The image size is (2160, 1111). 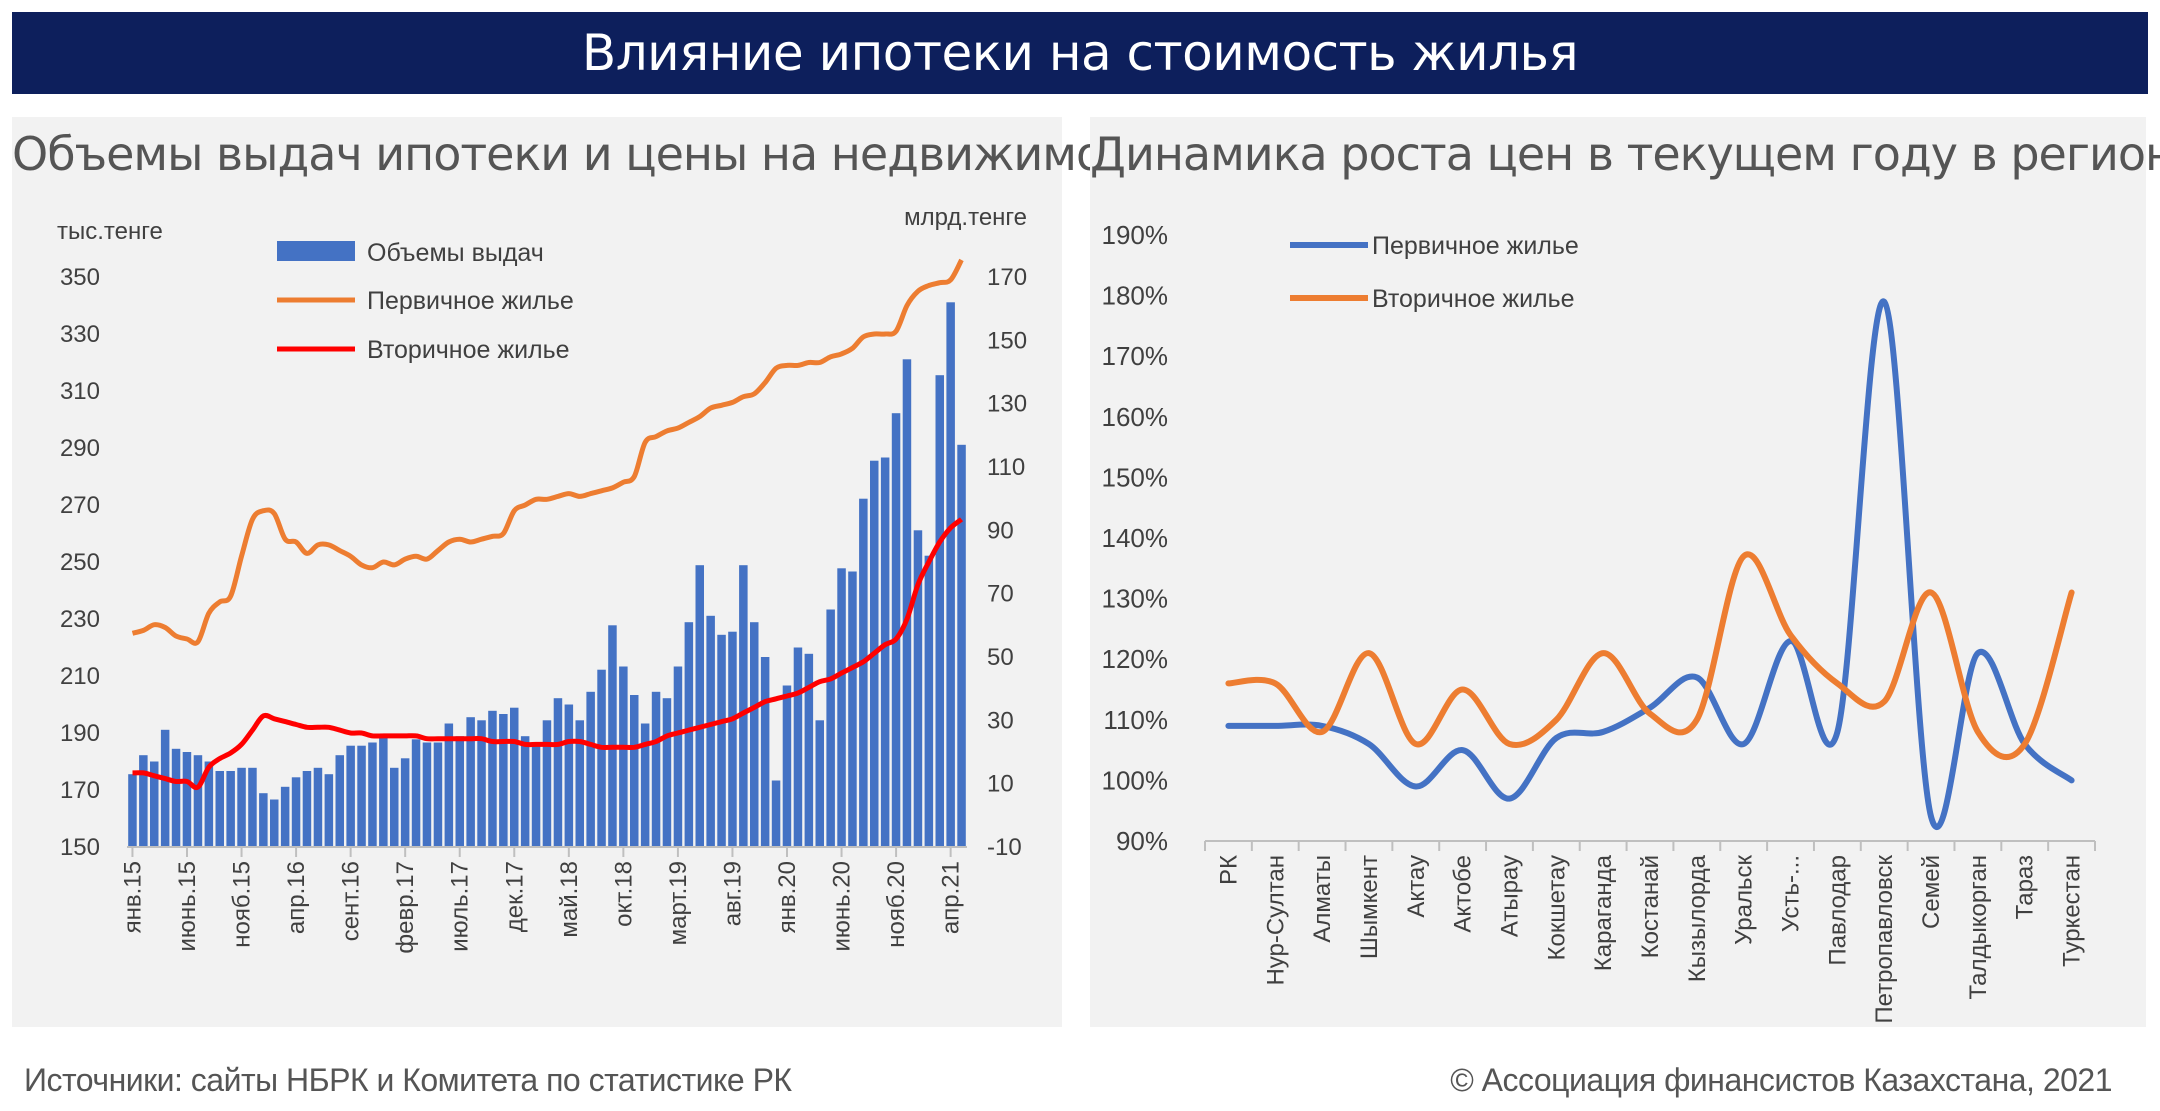 I want to click on y-tick-label: 130%, so click(x=1135, y=599).